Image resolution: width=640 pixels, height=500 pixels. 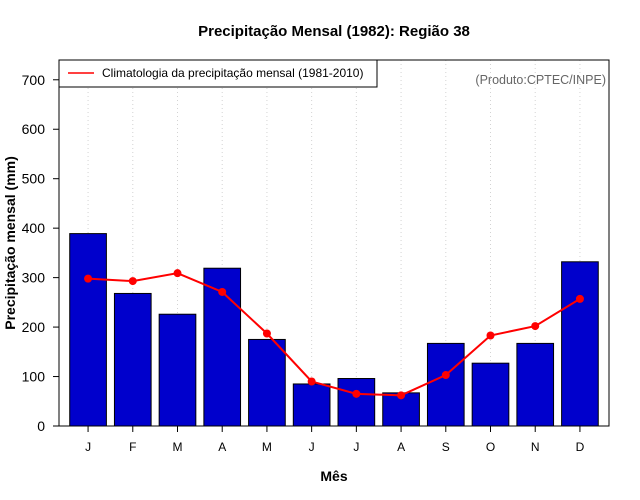 What do you see at coordinates (40, 253) in the screenshot?
I see `y-axis: 0 100 200 300 400 500 600 700` at bounding box center [40, 253].